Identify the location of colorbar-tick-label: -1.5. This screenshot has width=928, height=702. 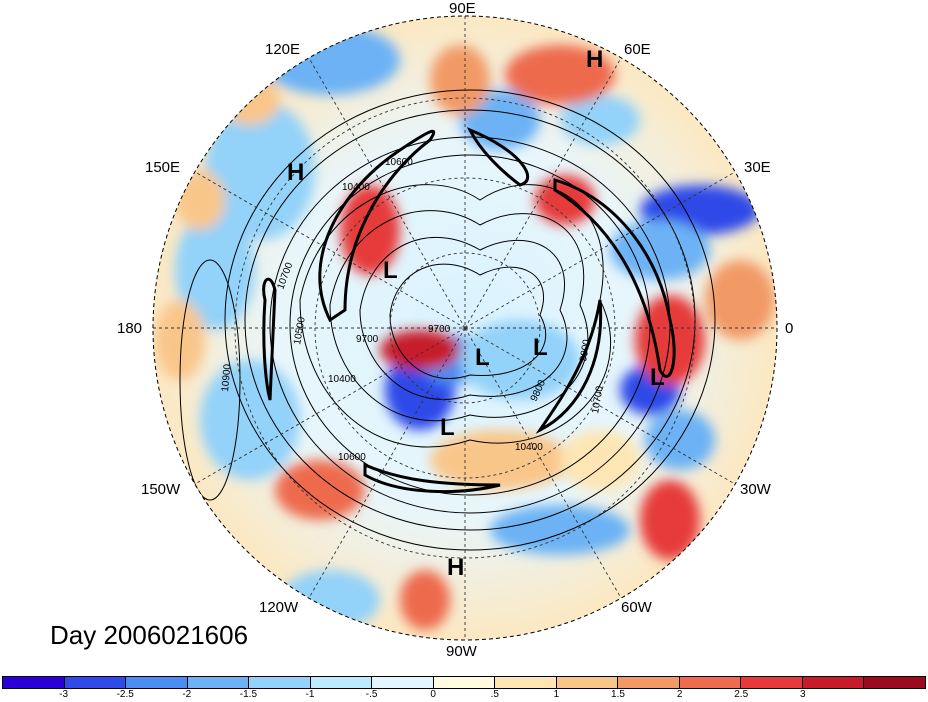
(248, 694).